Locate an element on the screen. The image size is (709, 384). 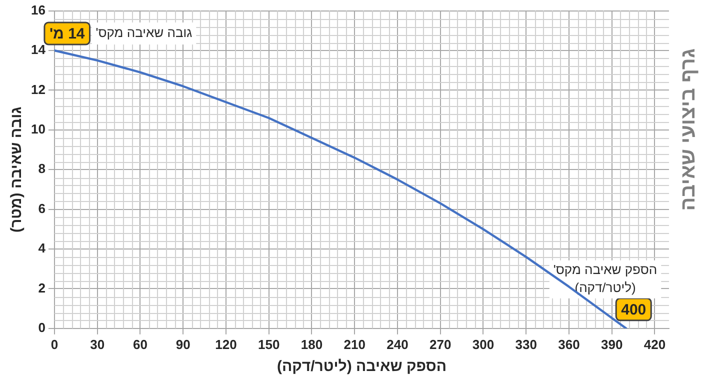
y-axis-title: גובה שאיבה (מטר) is located at coordinates (17, 169).